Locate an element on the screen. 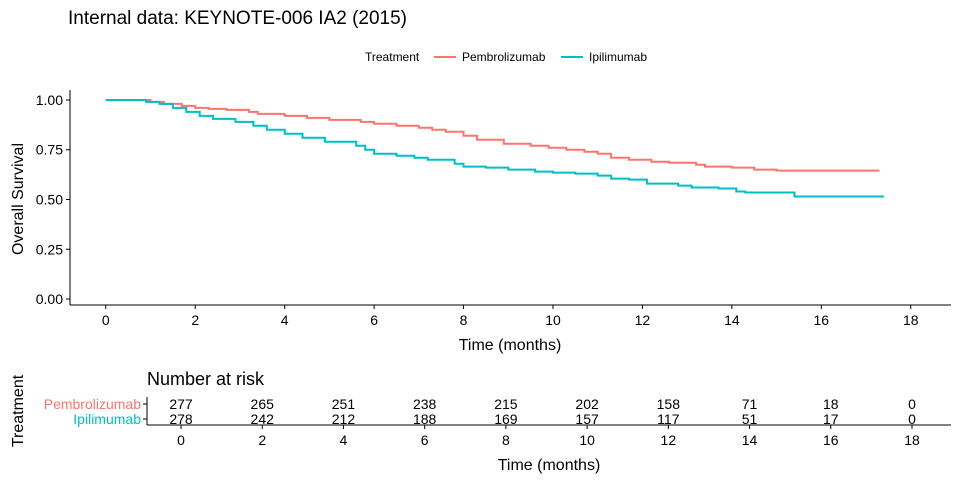 The image size is (960, 480). x-tick-label: 6 is located at coordinates (374, 320).